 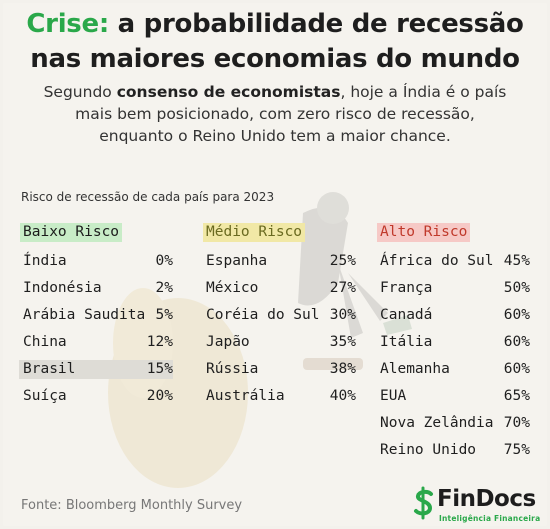 I want to click on medium-risk-header: Médio Risco, so click(x=254, y=232).